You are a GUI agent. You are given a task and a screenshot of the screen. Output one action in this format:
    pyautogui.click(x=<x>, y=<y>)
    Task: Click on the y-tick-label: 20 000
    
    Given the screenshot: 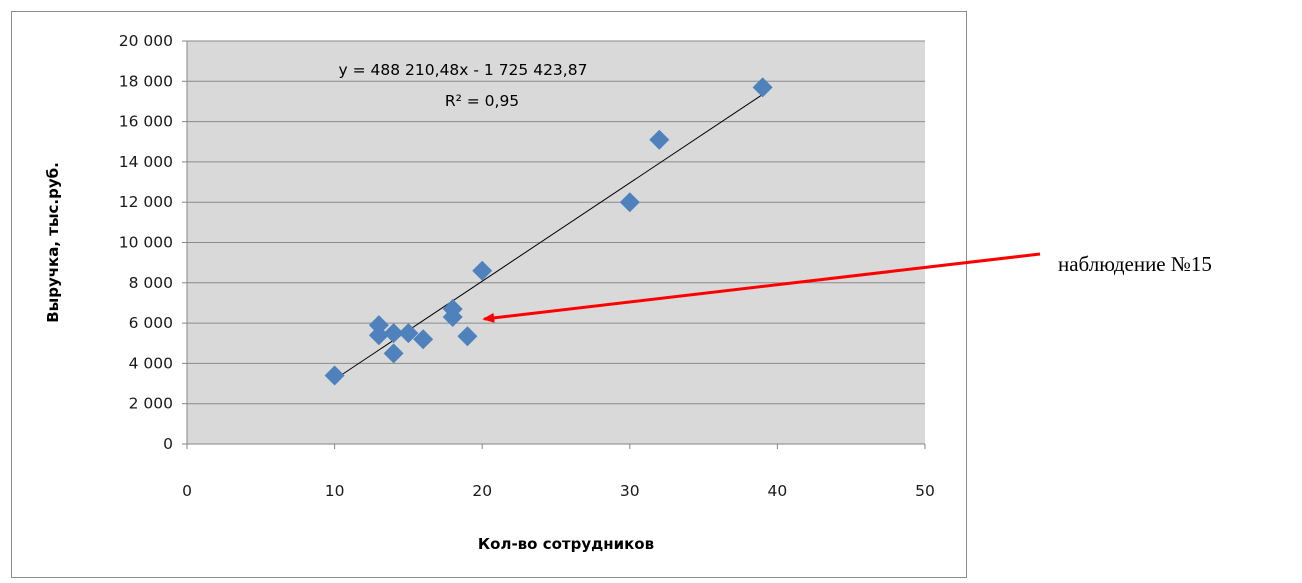 What is the action you would take?
    pyautogui.click(x=146, y=41)
    